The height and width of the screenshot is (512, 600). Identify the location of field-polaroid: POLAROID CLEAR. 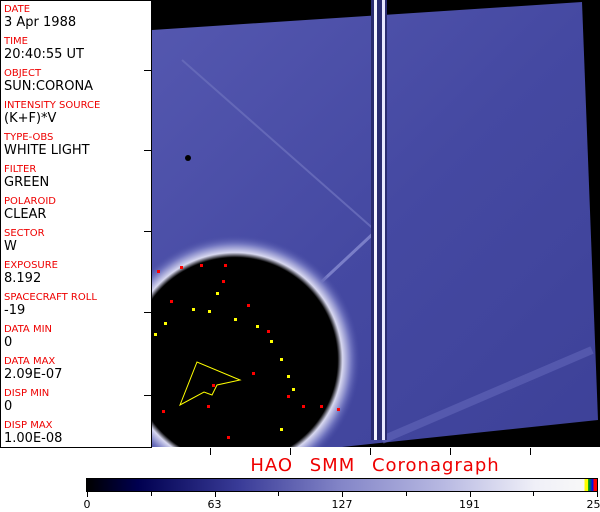
(30, 209).